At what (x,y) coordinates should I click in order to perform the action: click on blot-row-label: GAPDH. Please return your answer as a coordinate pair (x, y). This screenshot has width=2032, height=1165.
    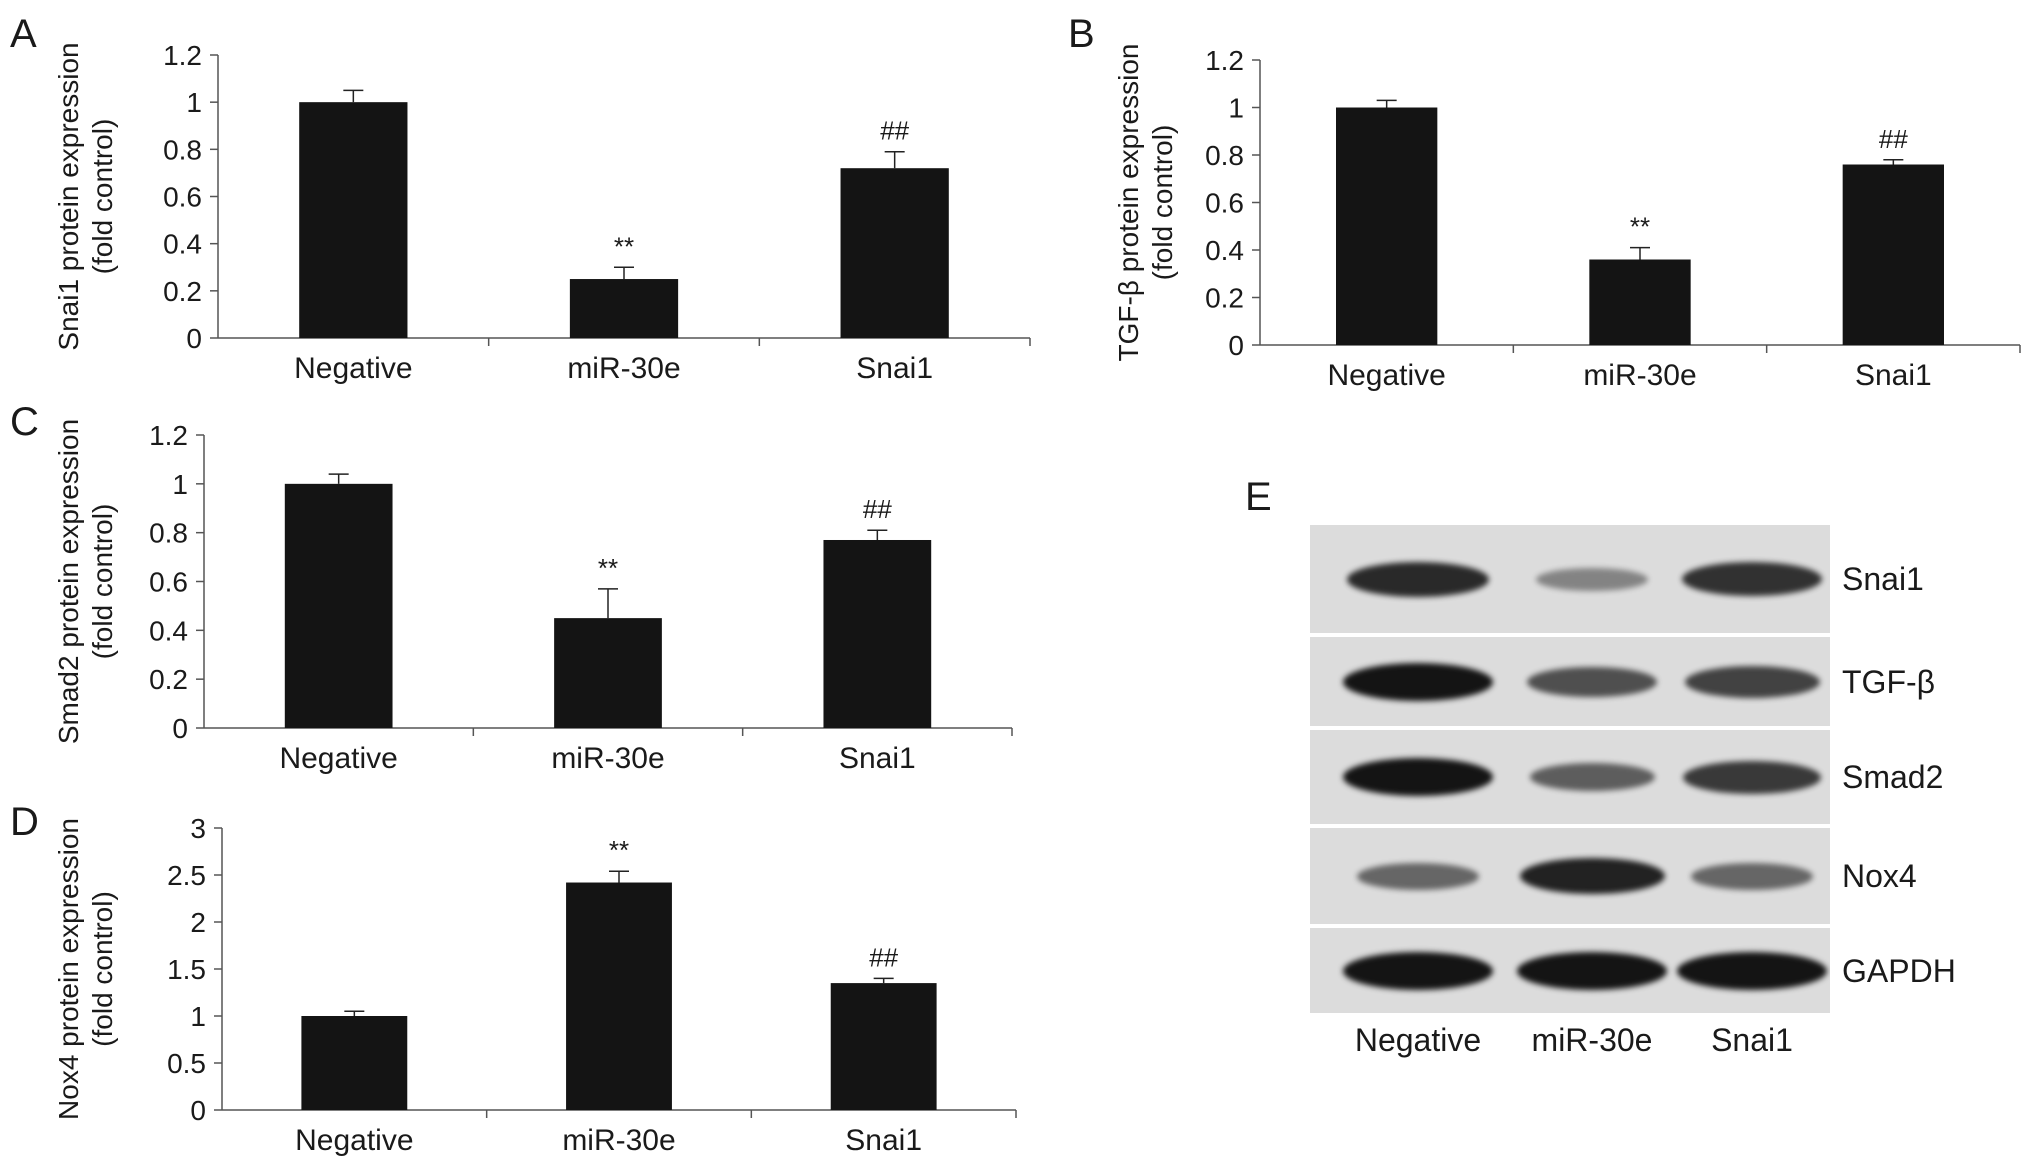
    Looking at the image, I should click on (1899, 970).